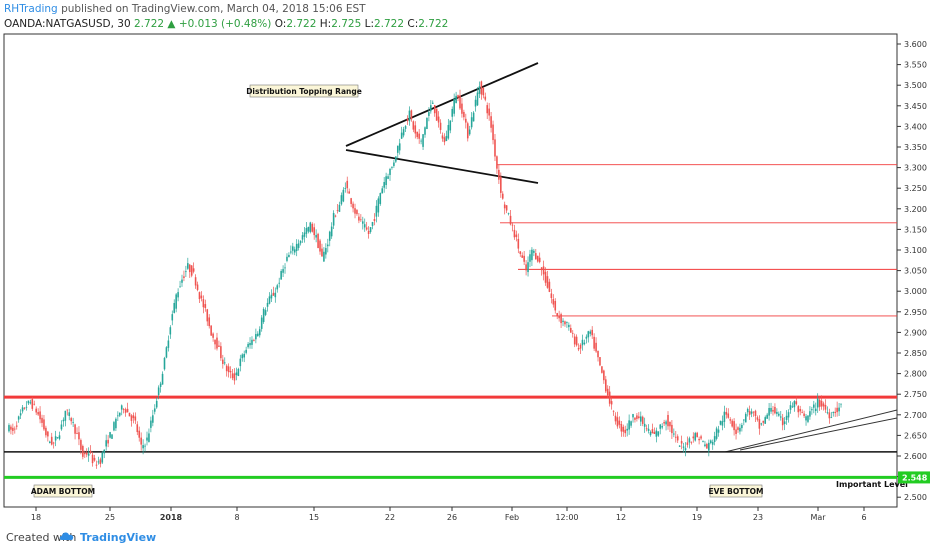  I want to click on x-tick-label: 15, so click(314, 517).